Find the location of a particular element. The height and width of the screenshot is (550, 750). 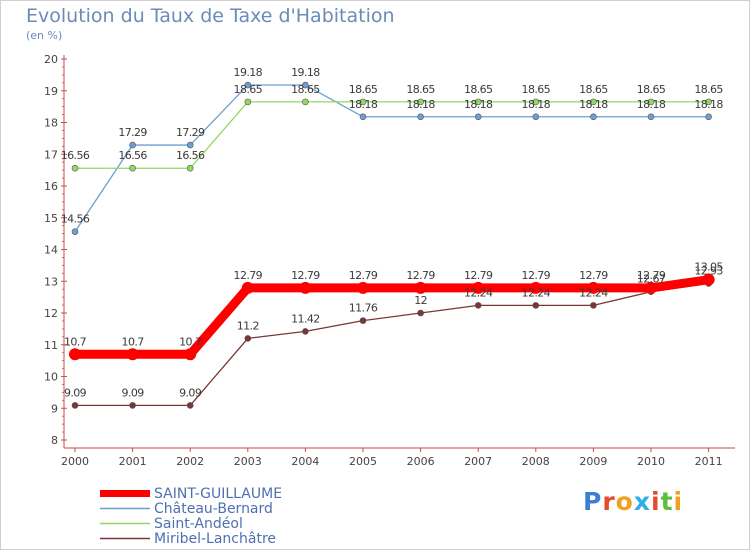

legend-label: Château-Bernard is located at coordinates (213, 508).